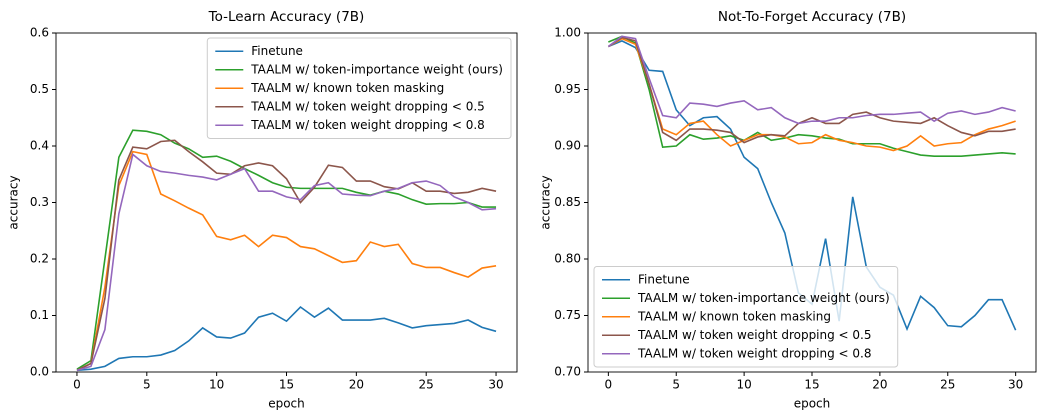 The image size is (1041, 412). Describe the element at coordinates (39, 259) in the screenshot. I see `y-tick-label: 0.2` at that location.